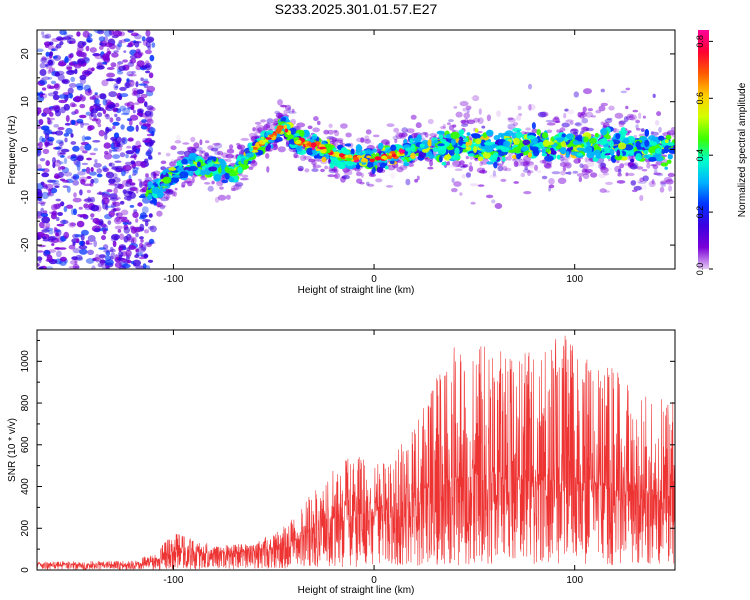  I want to click on spectrogram-y-label: Frequency (Hz), so click(12, 150).